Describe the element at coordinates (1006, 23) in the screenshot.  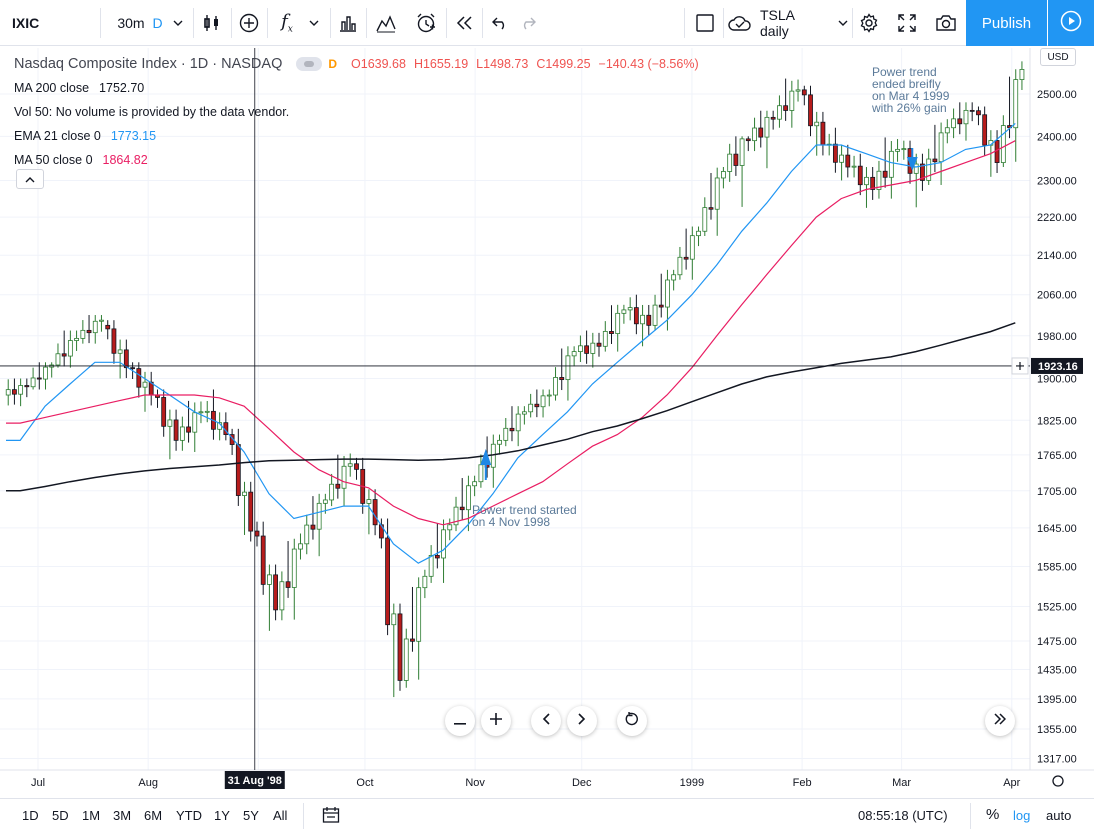
I see `publish-button: Publish` at that location.